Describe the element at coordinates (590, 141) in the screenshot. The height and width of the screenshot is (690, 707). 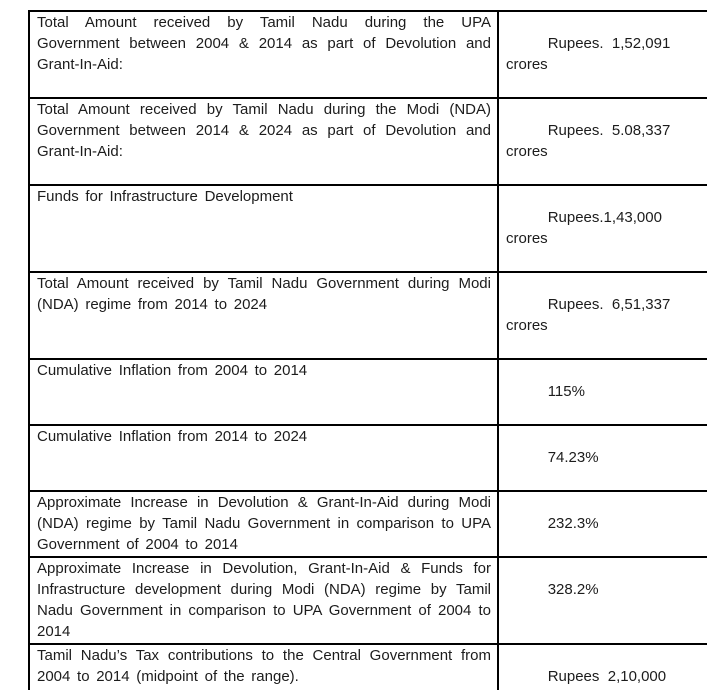
I see `row-value: Rupees. 5.08,337 crores` at that location.